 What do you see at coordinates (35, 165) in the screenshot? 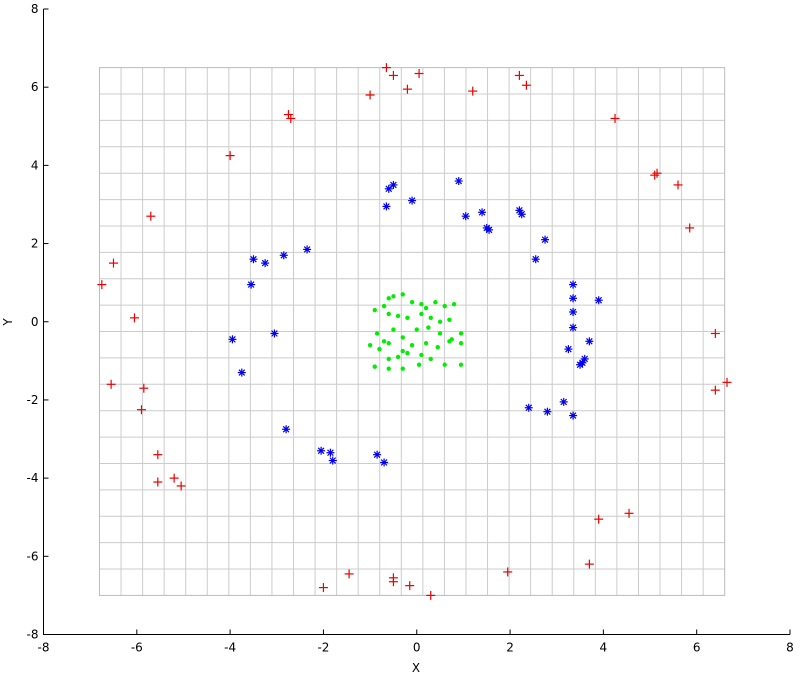
I see `y-tick-label: 4` at bounding box center [35, 165].